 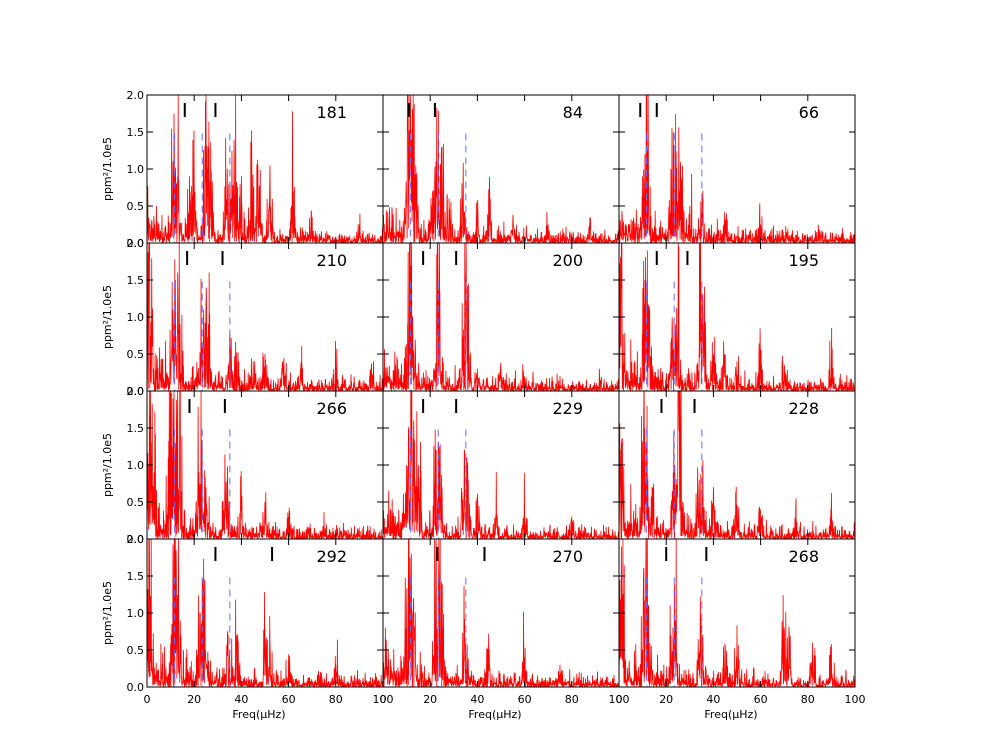 I want to click on panel-label: 200, so click(x=567, y=260).